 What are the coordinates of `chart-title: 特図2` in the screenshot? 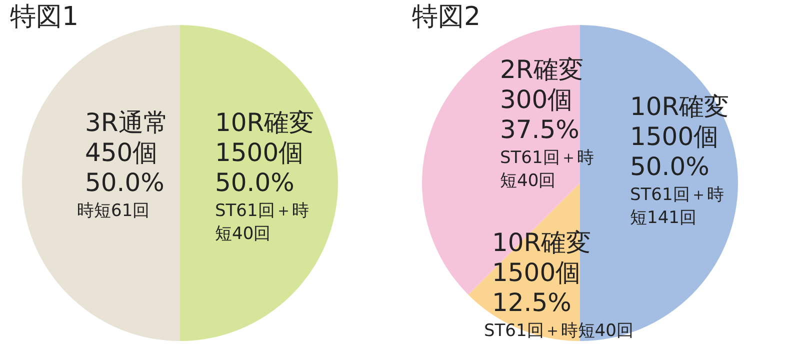 It's located at (446, 17).